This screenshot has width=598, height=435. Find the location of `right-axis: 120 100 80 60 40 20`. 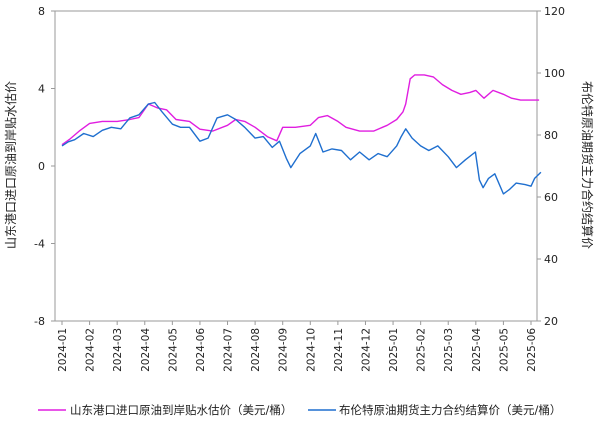

right-axis: 120 100 80 60 40 20 is located at coordinates (551, 166).